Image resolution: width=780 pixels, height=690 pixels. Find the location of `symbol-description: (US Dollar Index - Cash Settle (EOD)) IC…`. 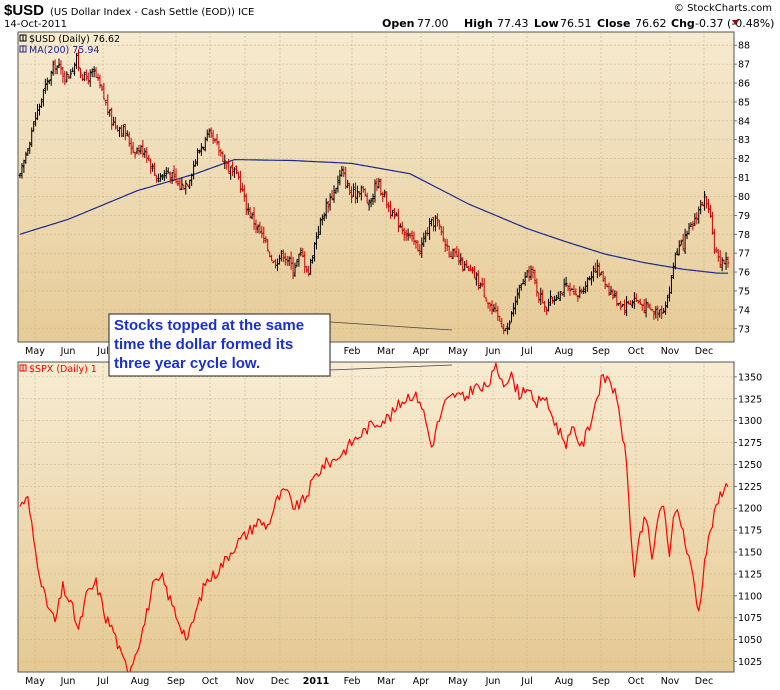

symbol-description: (US Dollar Index - Cash Settle (EOD)) IC… is located at coordinates (152, 12).